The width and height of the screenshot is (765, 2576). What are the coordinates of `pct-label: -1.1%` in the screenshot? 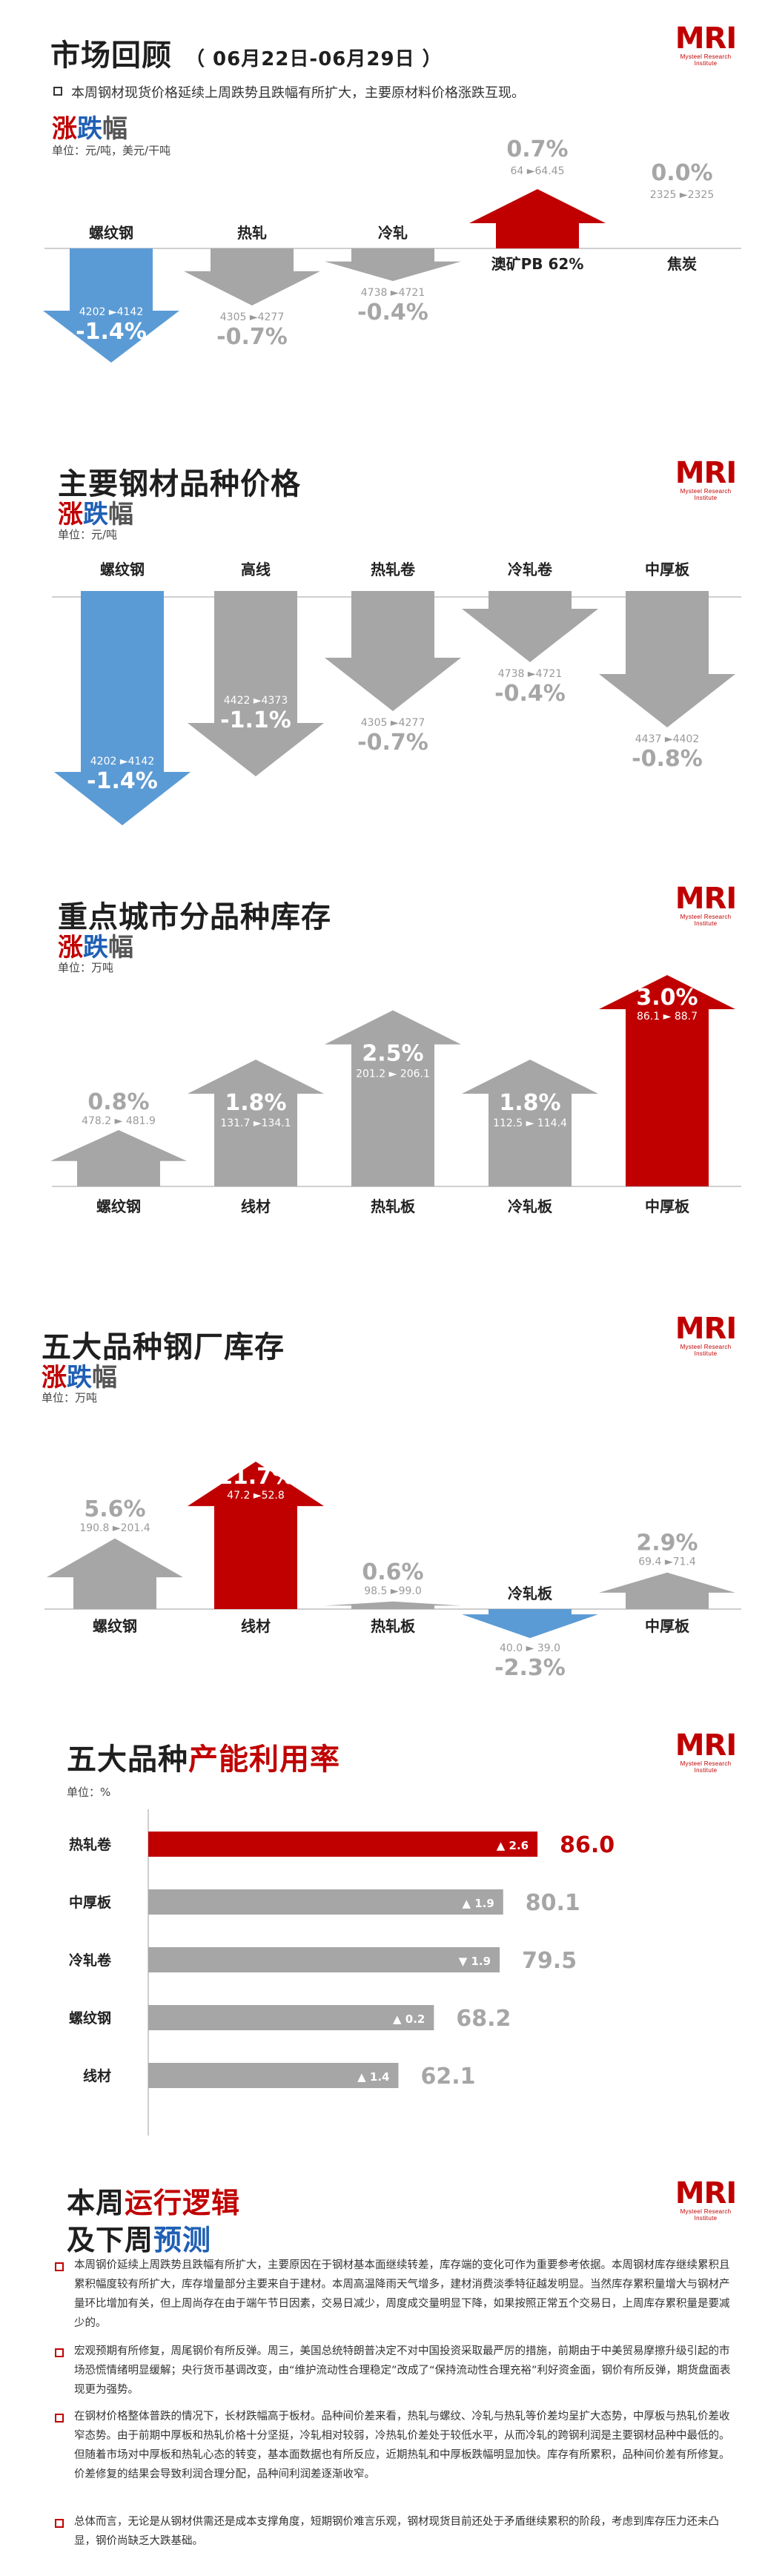 It's located at (255, 720).